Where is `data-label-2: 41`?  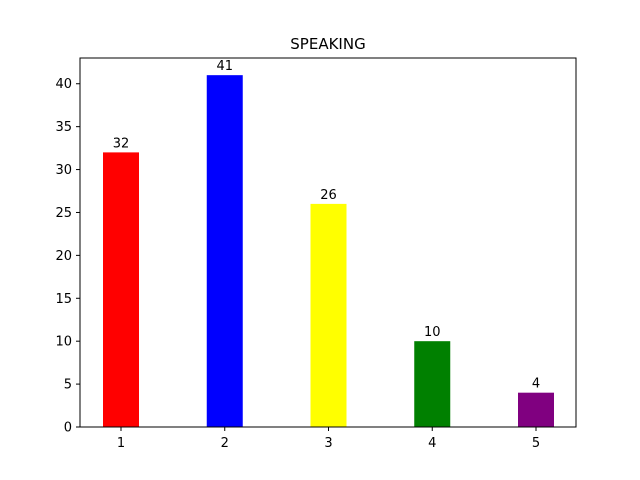 data-label-2: 41 is located at coordinates (224, 66).